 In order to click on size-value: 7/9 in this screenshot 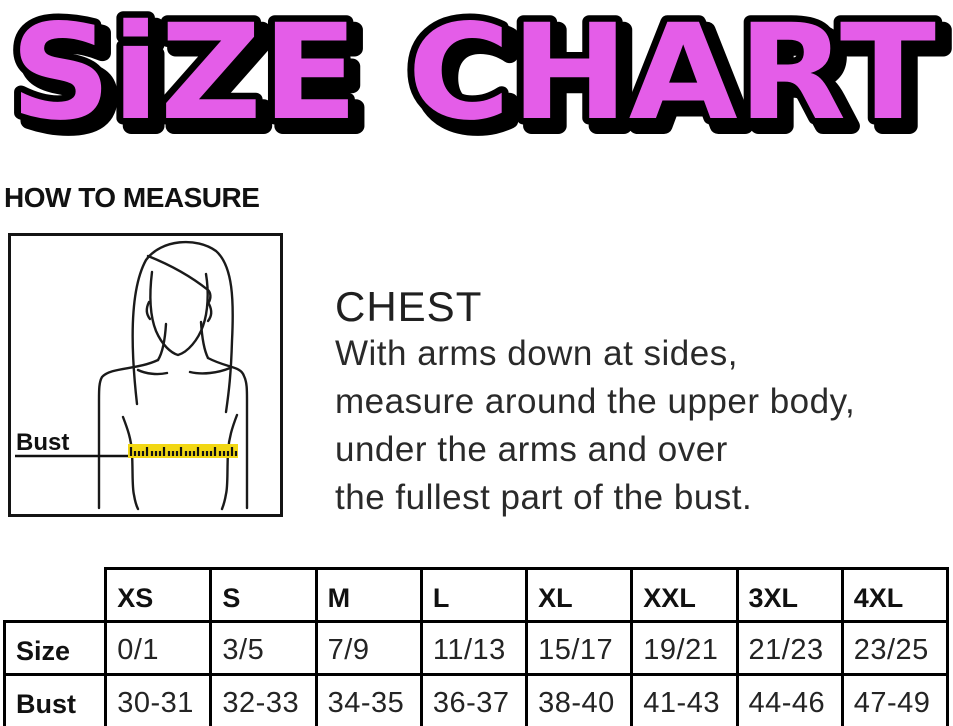, I will do `click(368, 648)`.